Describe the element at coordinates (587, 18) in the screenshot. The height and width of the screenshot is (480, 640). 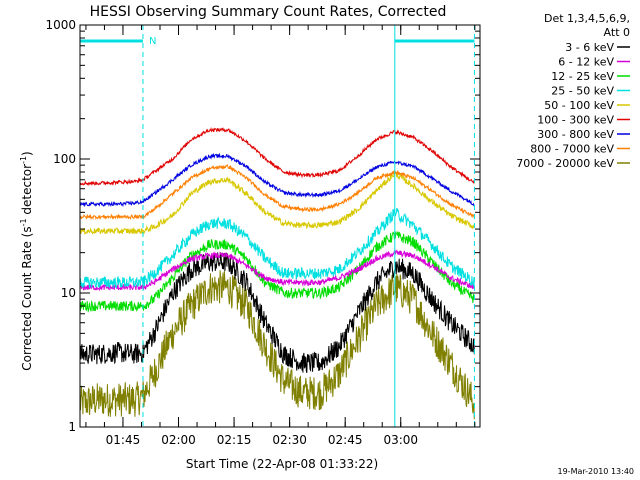
I see `legend-header-line-1: Det 1,3,4,5,6,9,` at that location.